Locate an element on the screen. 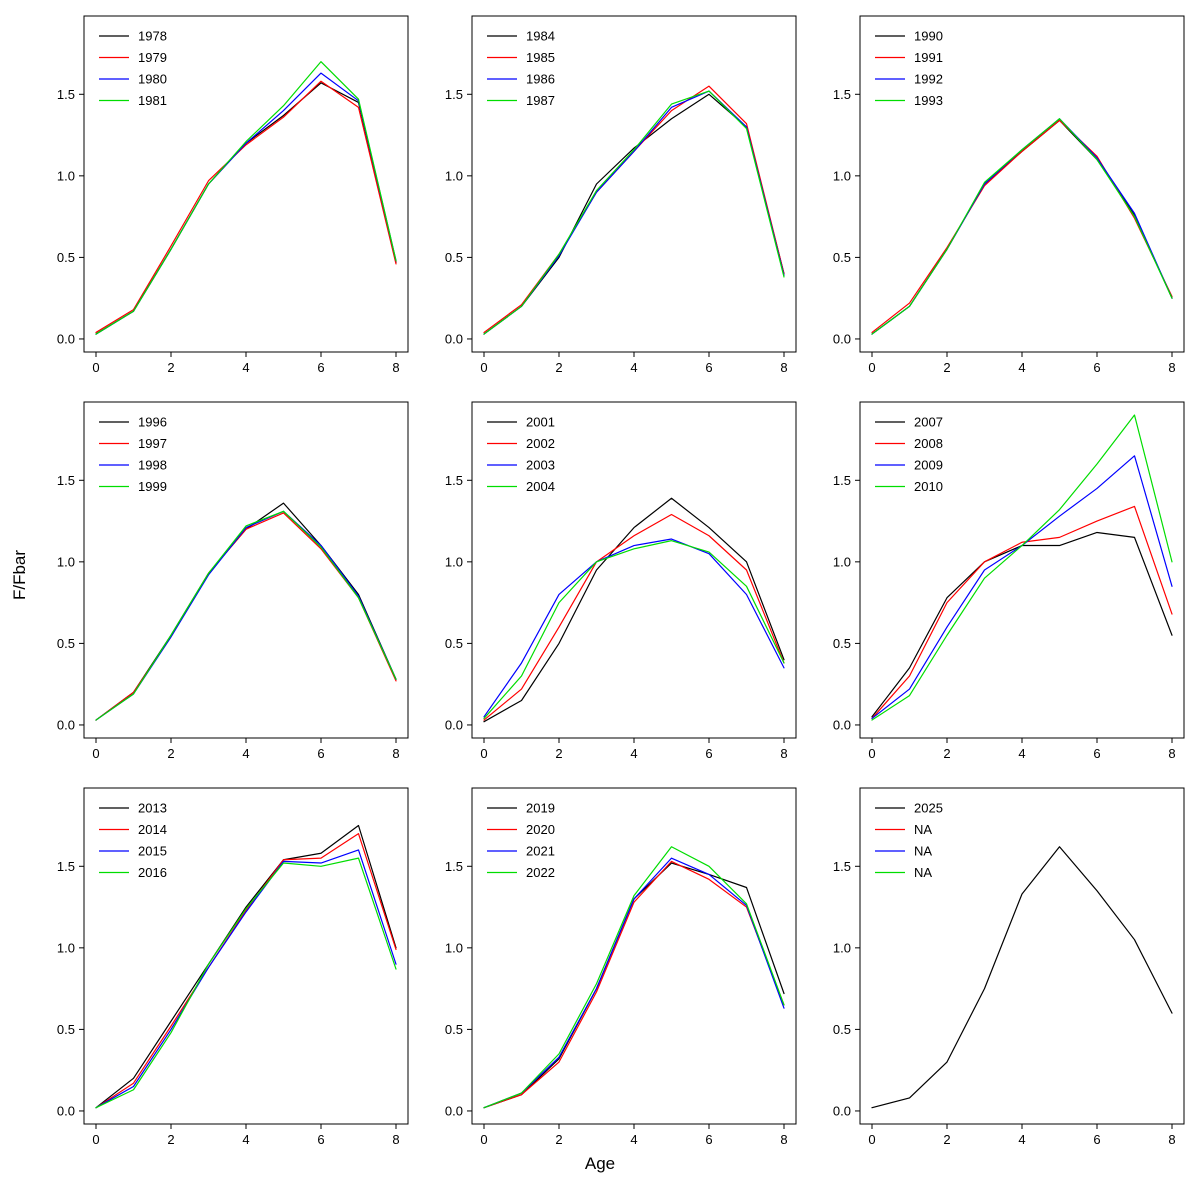 Image resolution: width=1200 pixels, height=1200 pixels. legend-label: 2019 is located at coordinates (540, 808).